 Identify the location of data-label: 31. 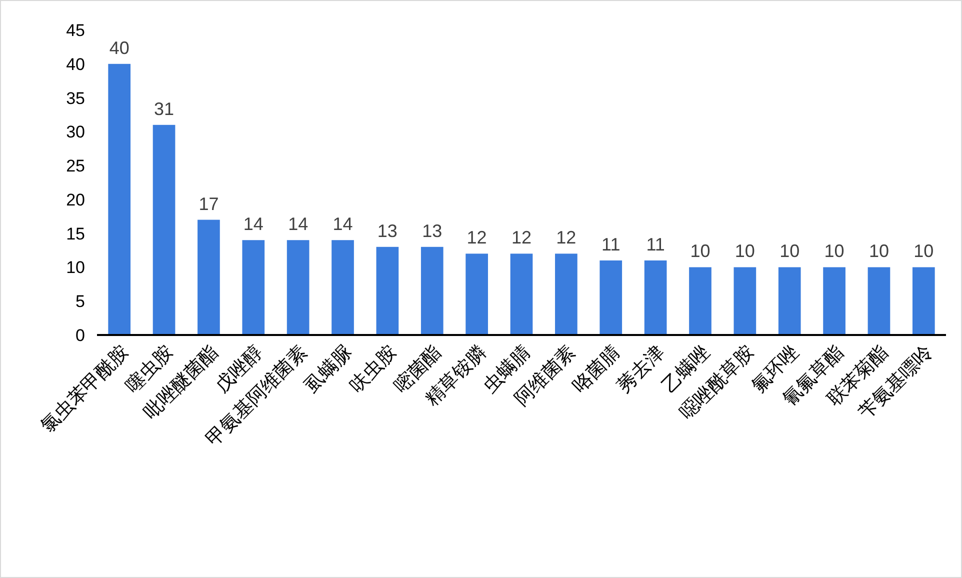
(164, 108).